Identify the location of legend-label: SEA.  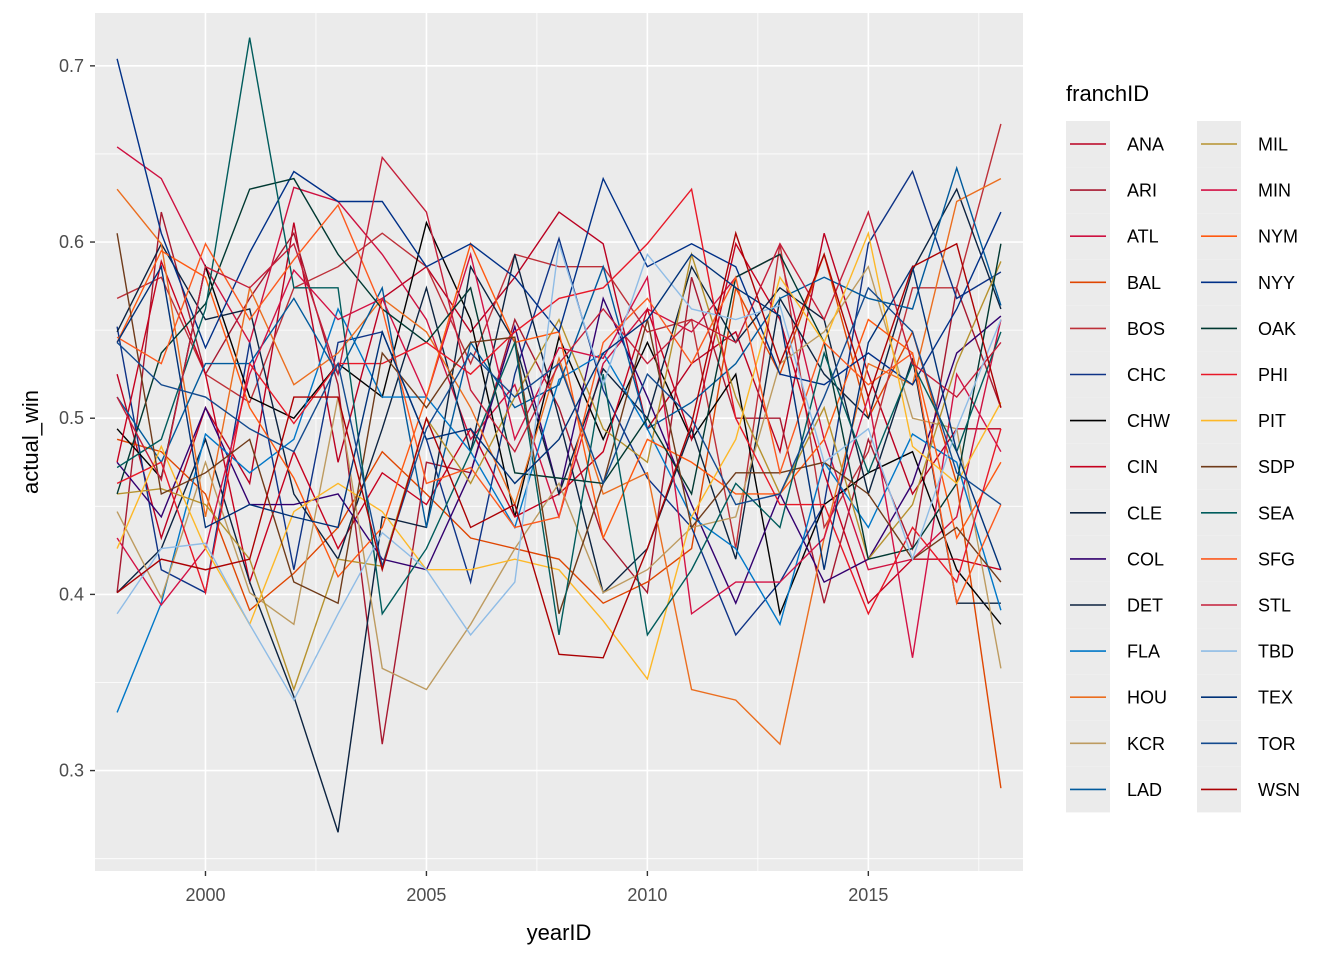
(1276, 513).